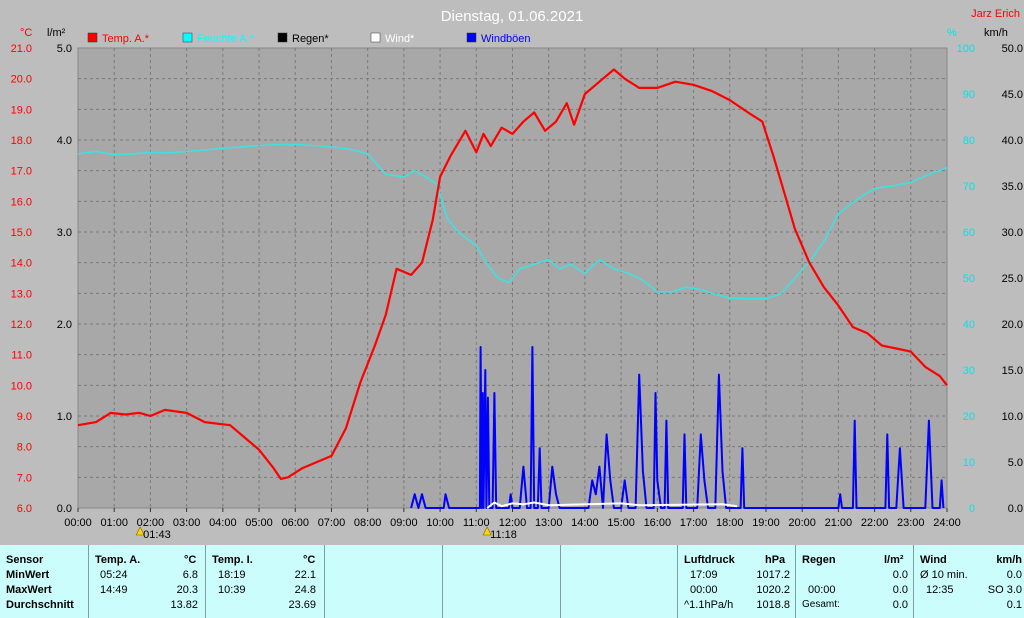  Describe the element at coordinates (21, 294) in the screenshot. I see `temp-tick-label: 13.0` at that location.